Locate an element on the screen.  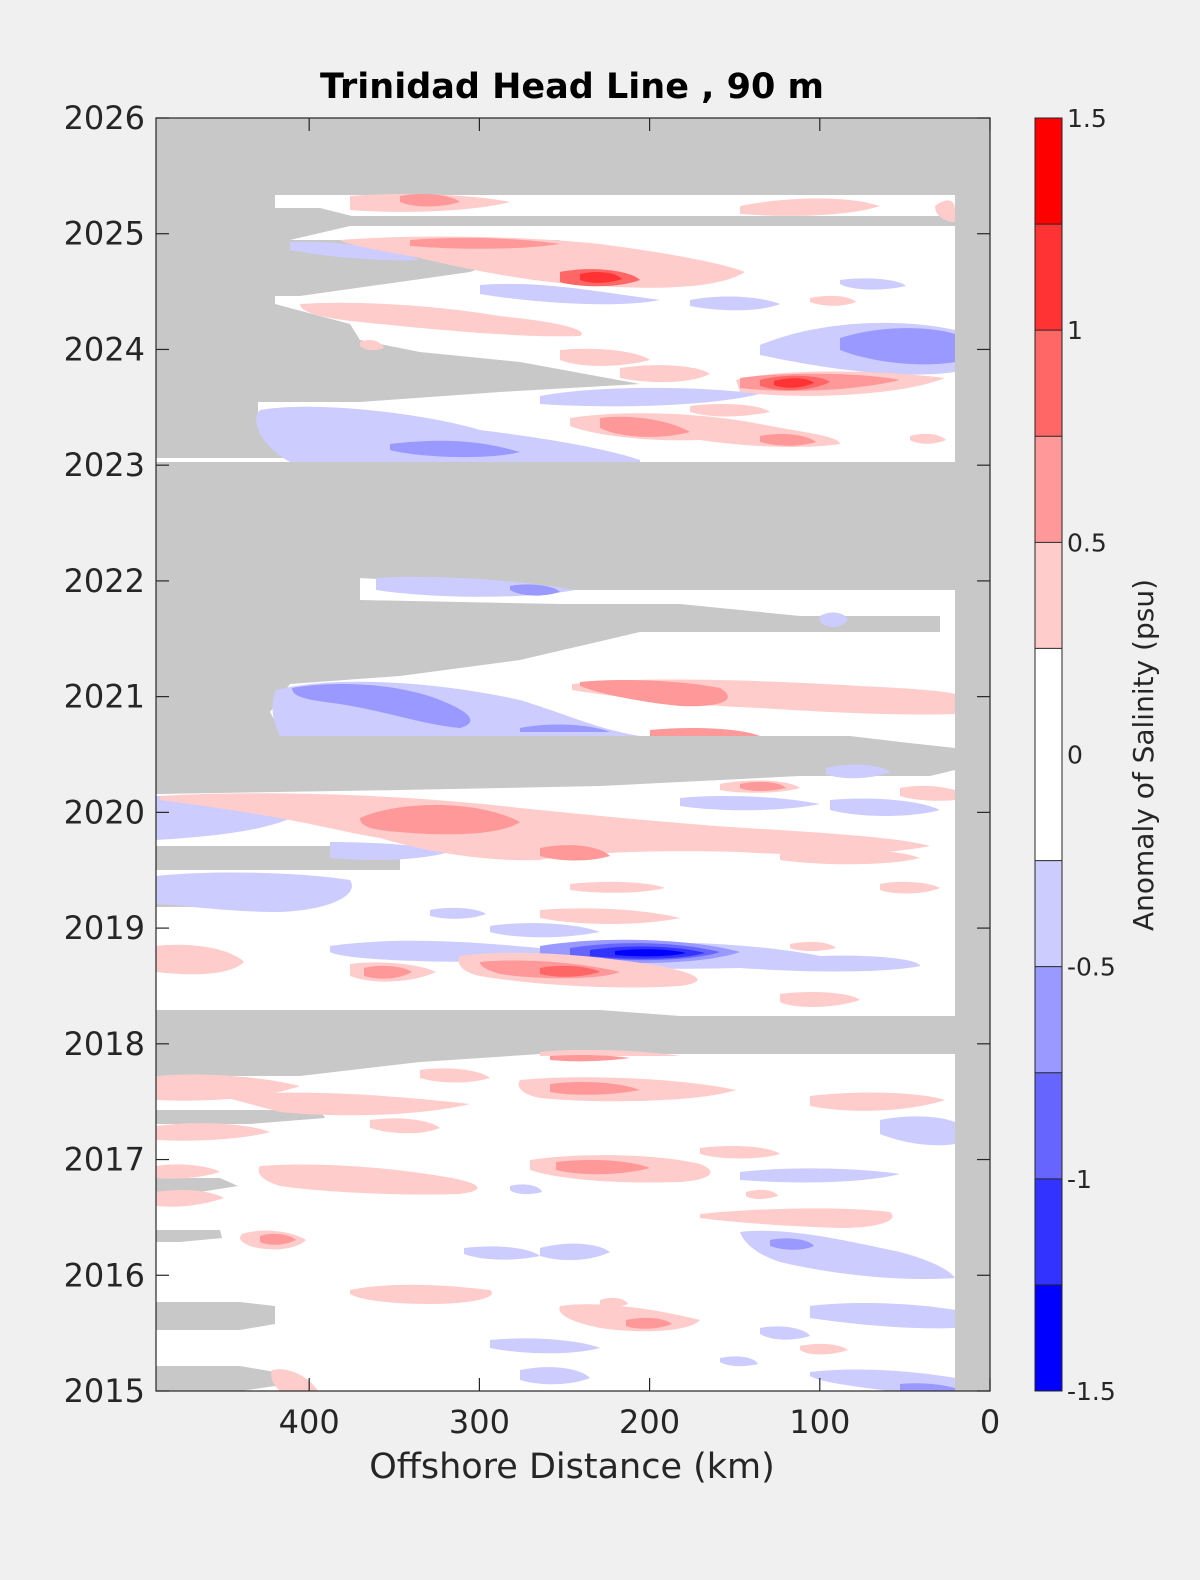
colorbar-frame is located at coordinates (1048, 754).